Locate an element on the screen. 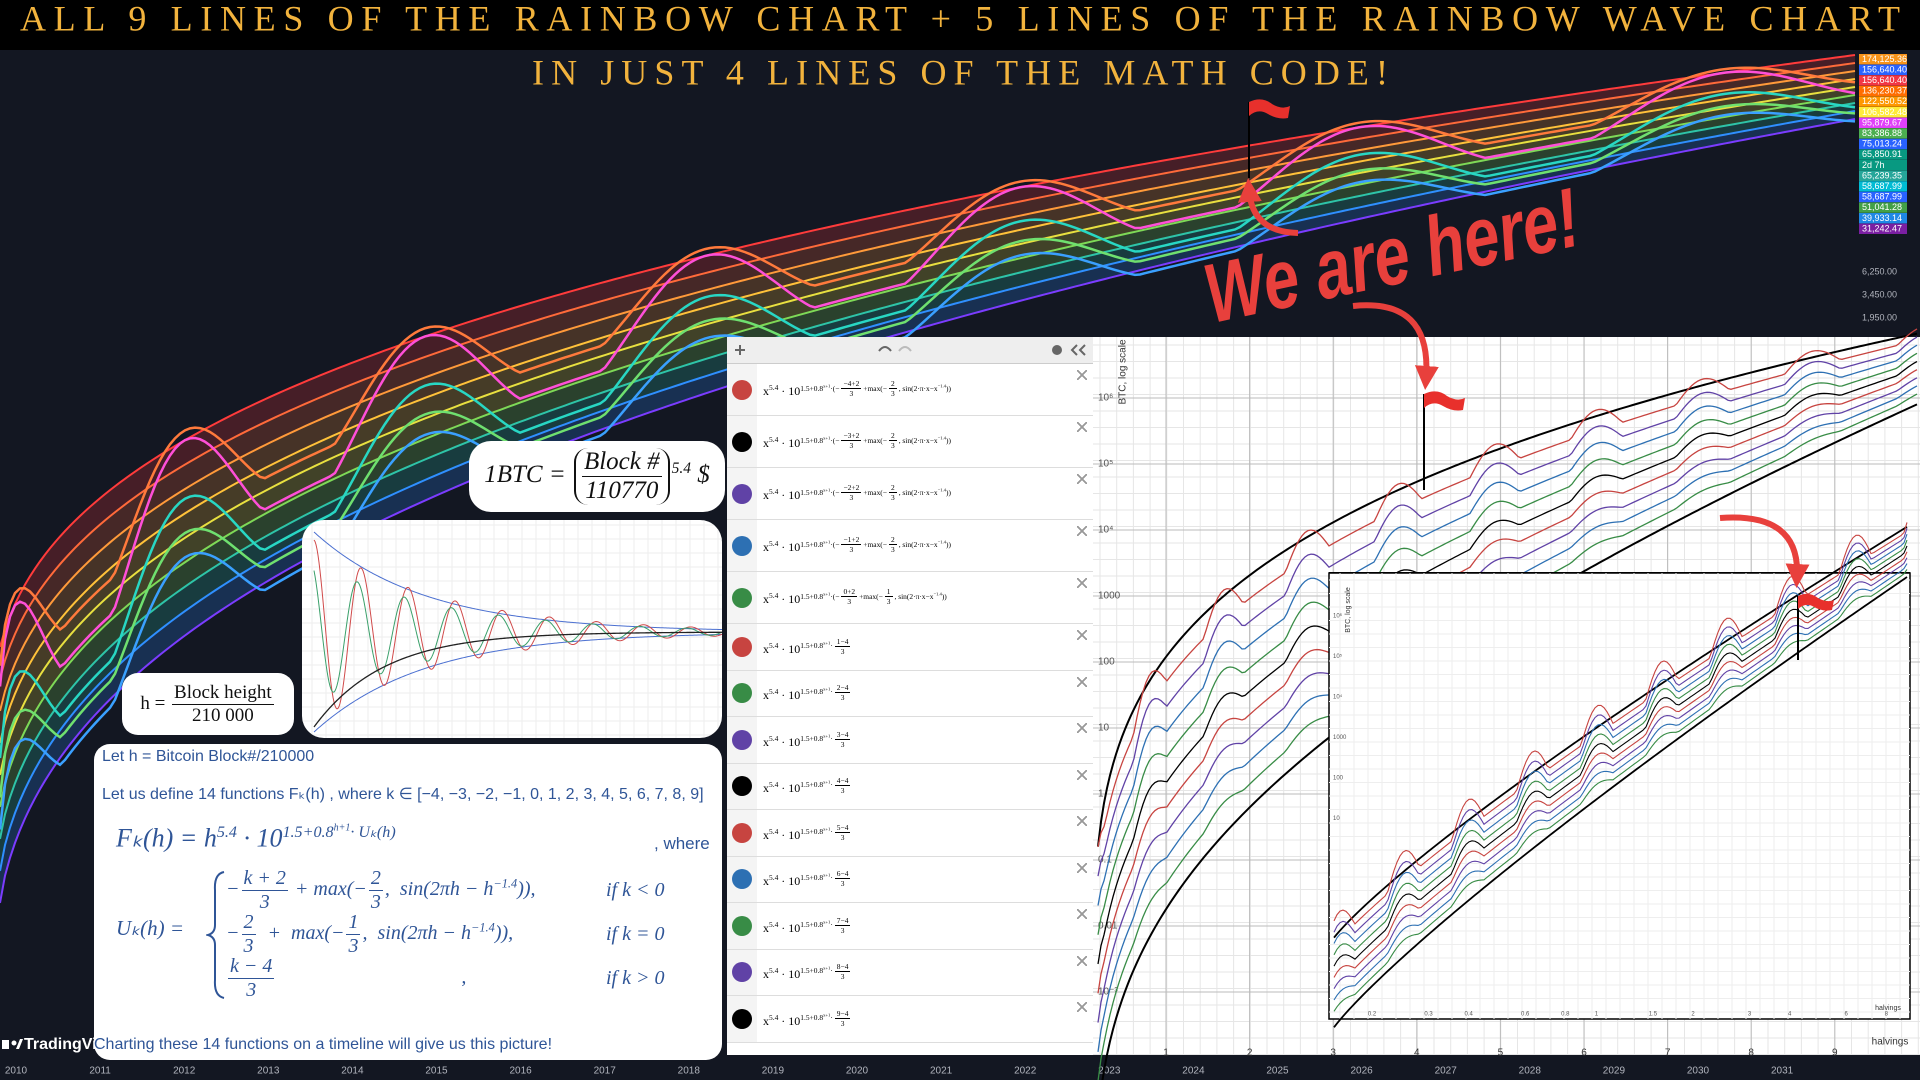  math-text: −1+2 is located at coordinates (851, 540).